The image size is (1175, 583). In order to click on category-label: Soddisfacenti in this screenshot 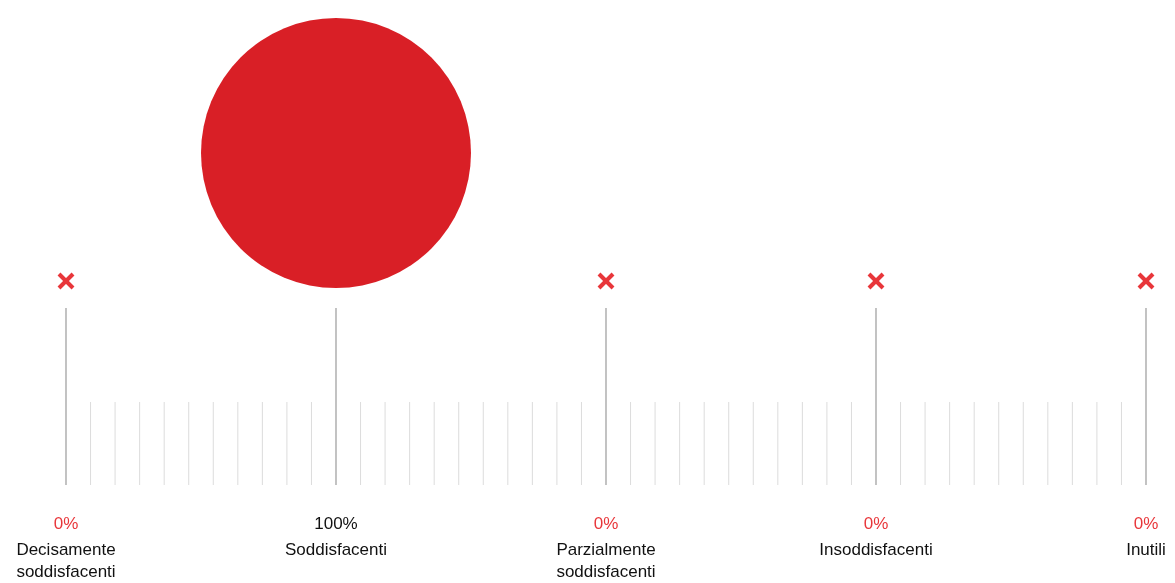, I will do `click(336, 549)`.